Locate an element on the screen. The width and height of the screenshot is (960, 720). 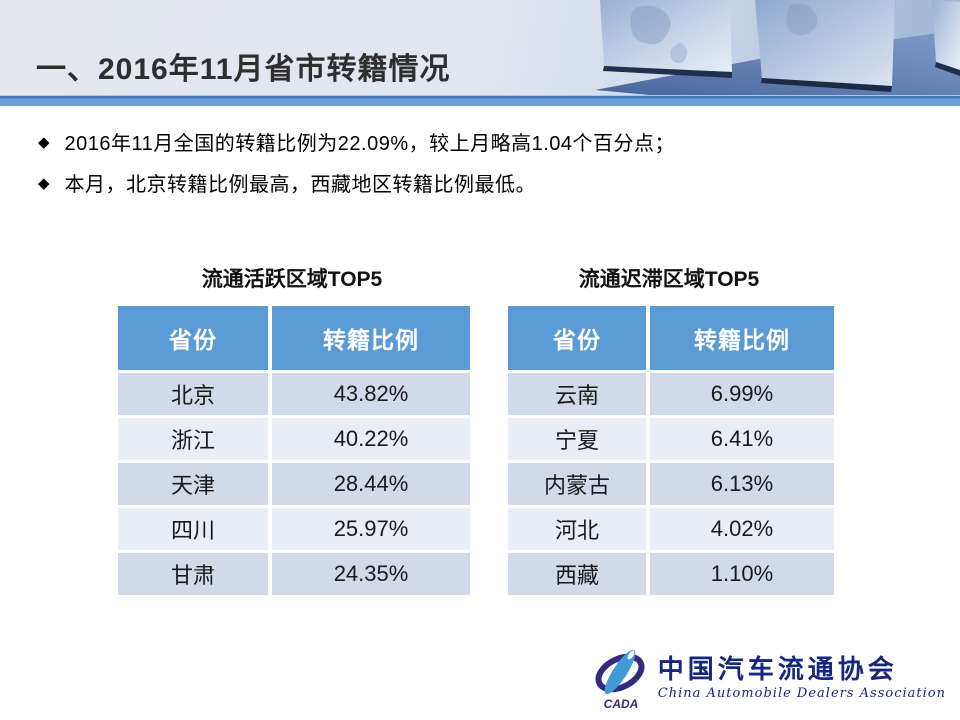
province-cell: 浙江 is located at coordinates (193, 439).